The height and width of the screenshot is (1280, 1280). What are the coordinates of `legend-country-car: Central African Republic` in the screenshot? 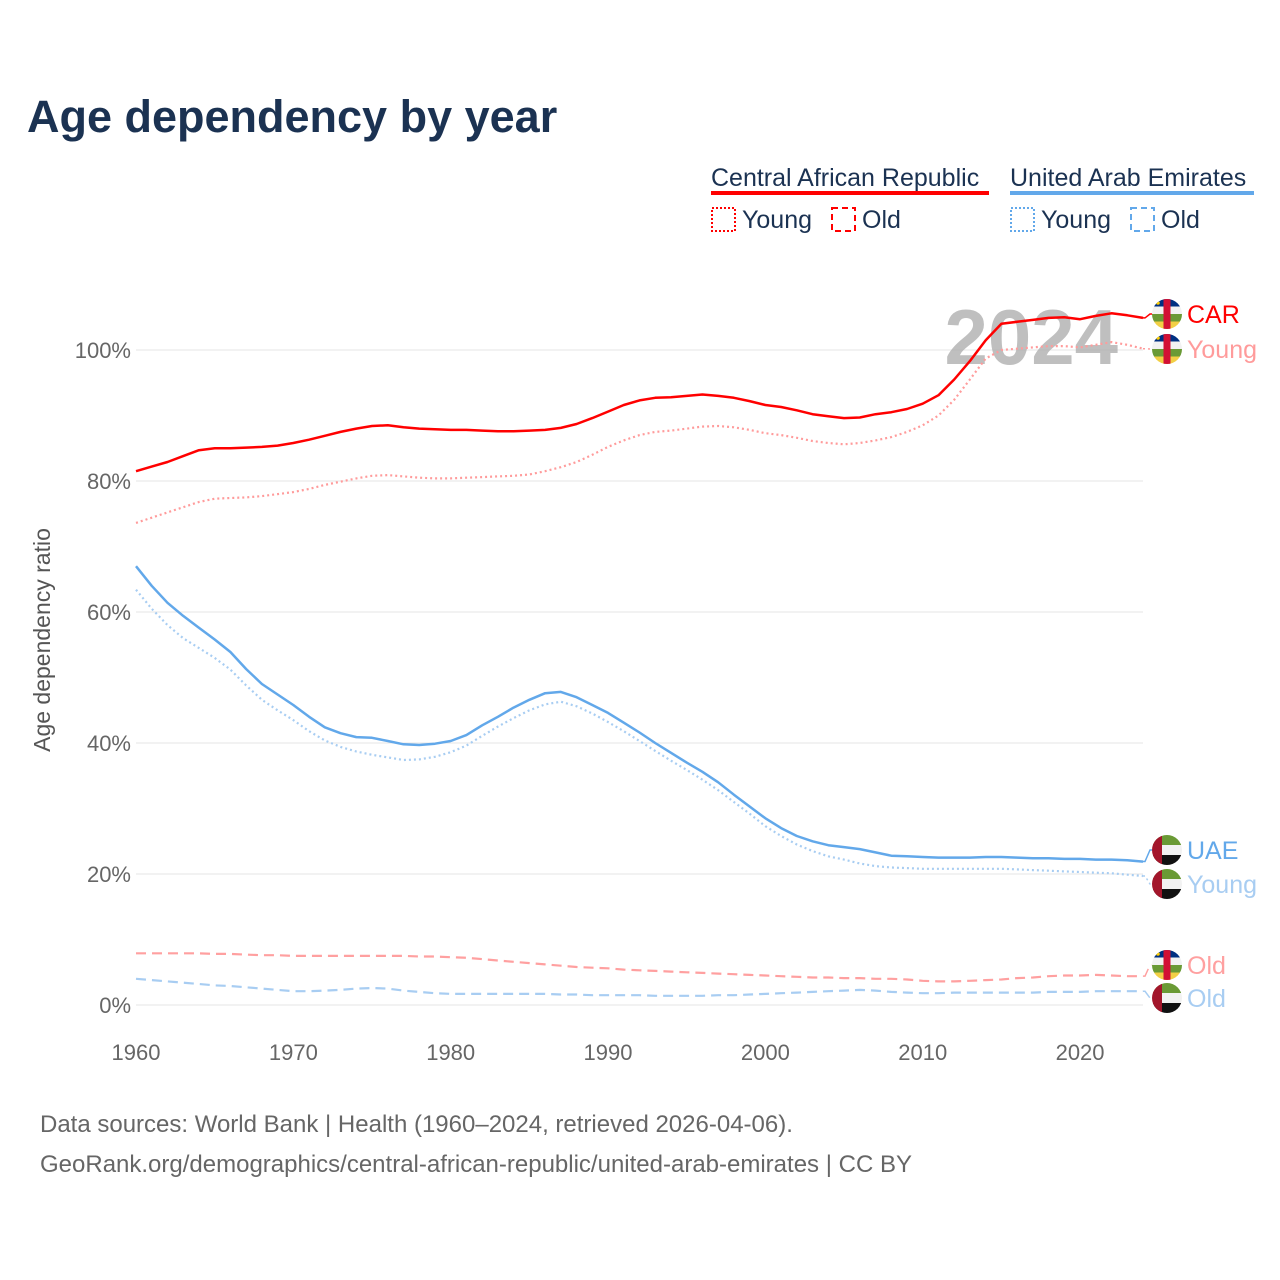 It's located at (845, 178).